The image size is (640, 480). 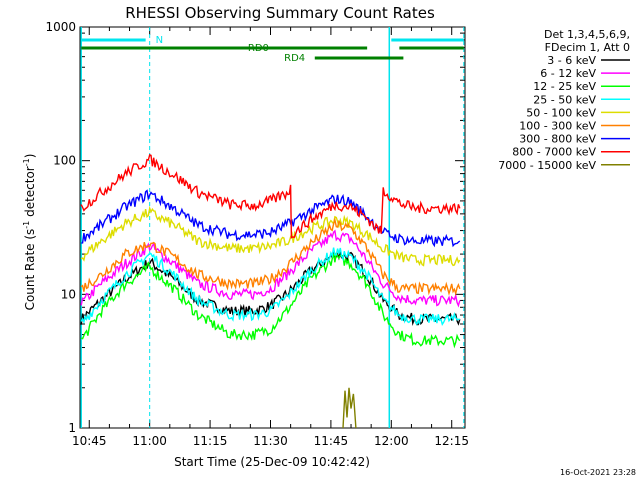 I want to click on y-tick-label: 10, so click(x=68, y=294).